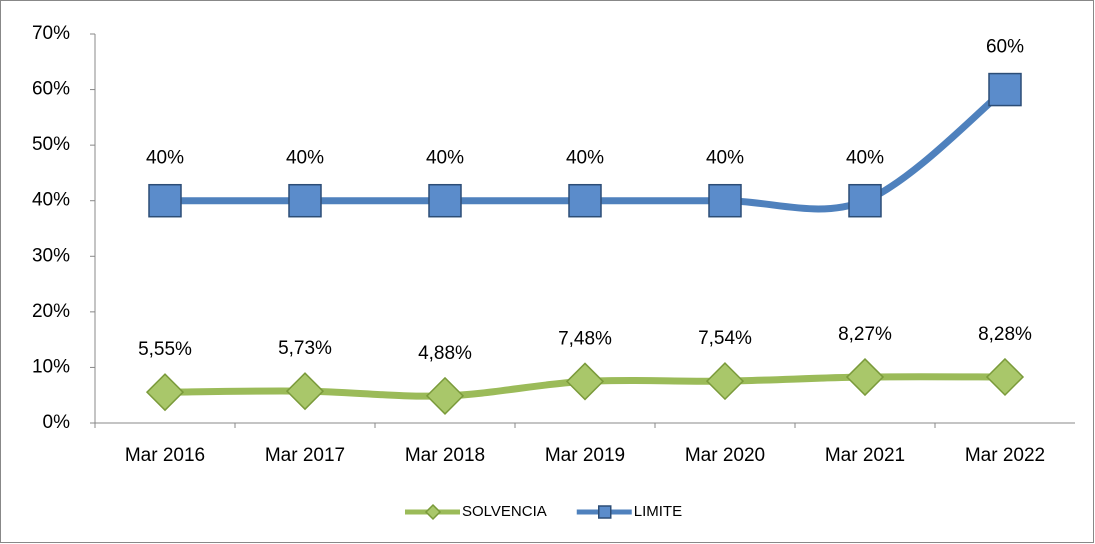 This screenshot has height=544, width=1095. I want to click on data-label: 60%, so click(1005, 47).